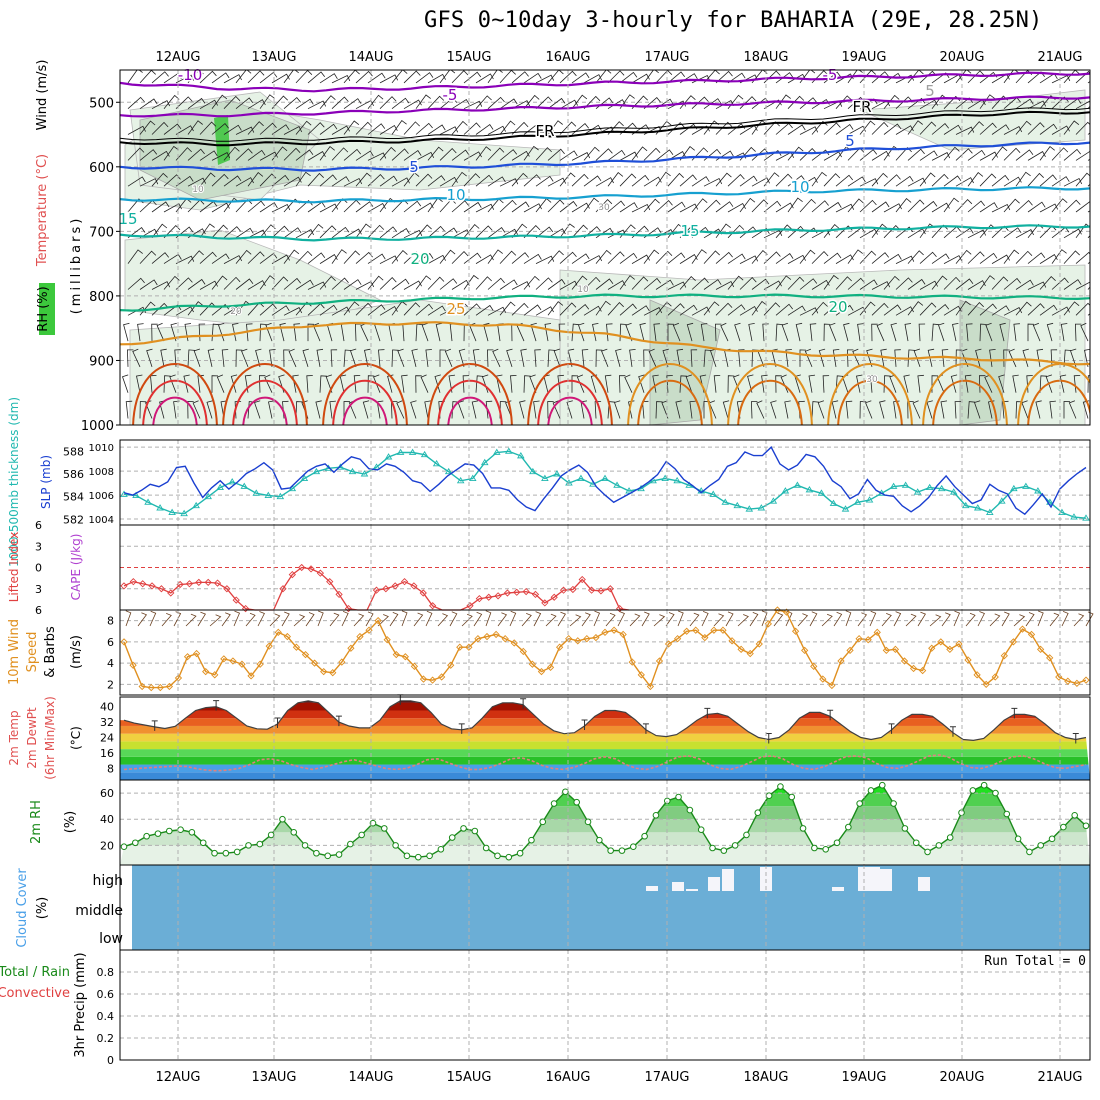 Image resolution: width=1100 pixels, height=1100 pixels. I want to click on contour-label: -10, so click(190, 75).